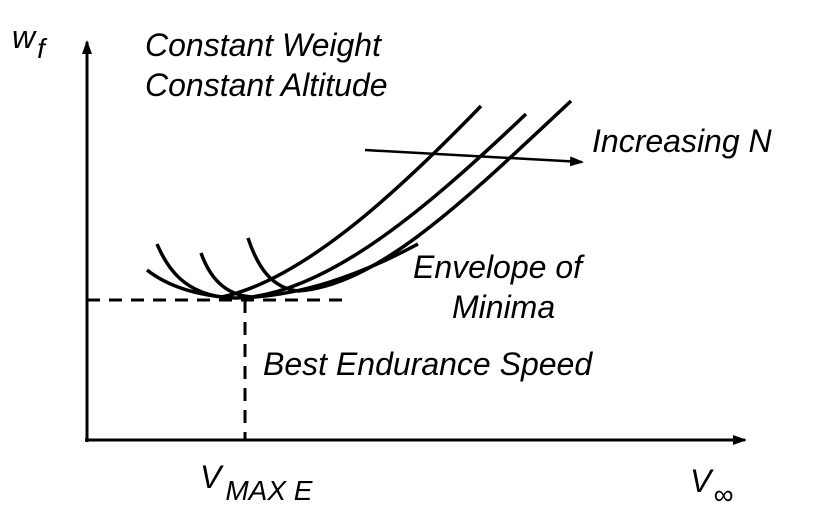 Image resolution: width=832 pixels, height=517 pixels. I want to click on increasing-n-label: Increasing N, so click(682, 141).